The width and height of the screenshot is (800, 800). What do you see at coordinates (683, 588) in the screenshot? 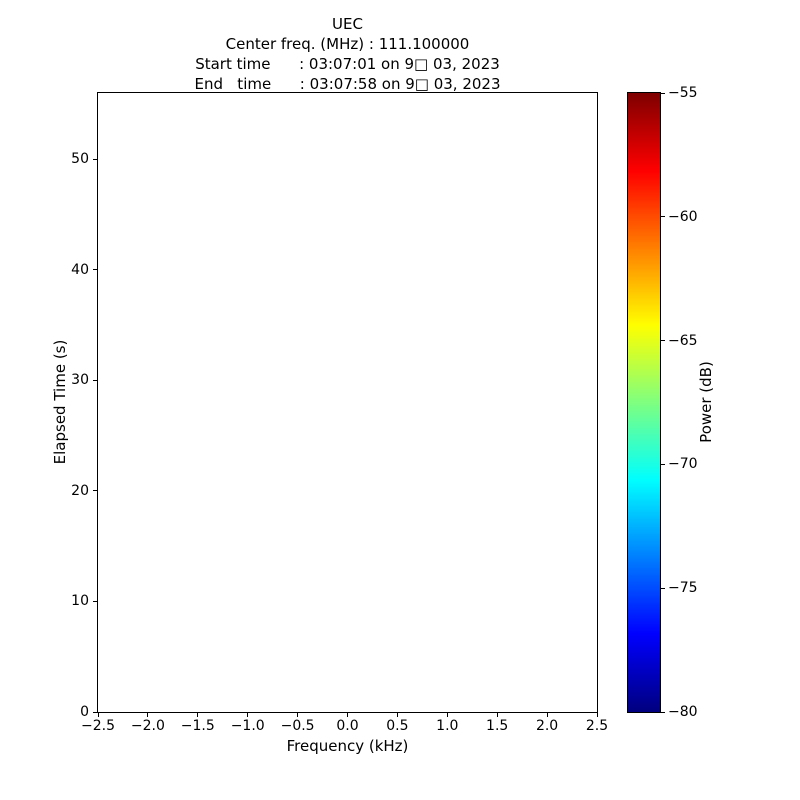
I see `colorbar-tick-label: −75` at bounding box center [683, 588].